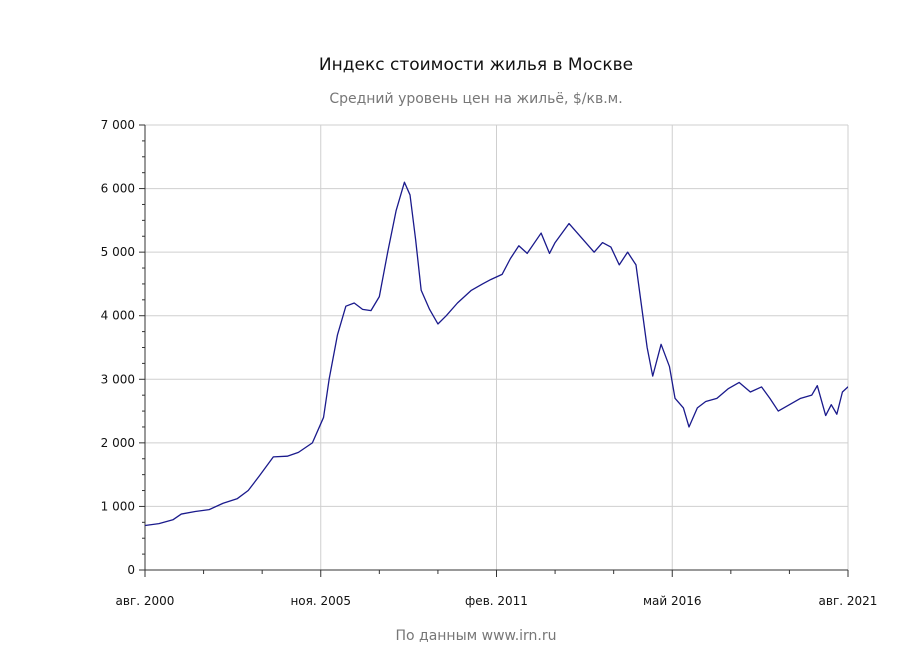 This screenshot has height=665, width=918. Describe the element at coordinates (118, 316) in the screenshot. I see `y-tick-label: 4 000` at that location.